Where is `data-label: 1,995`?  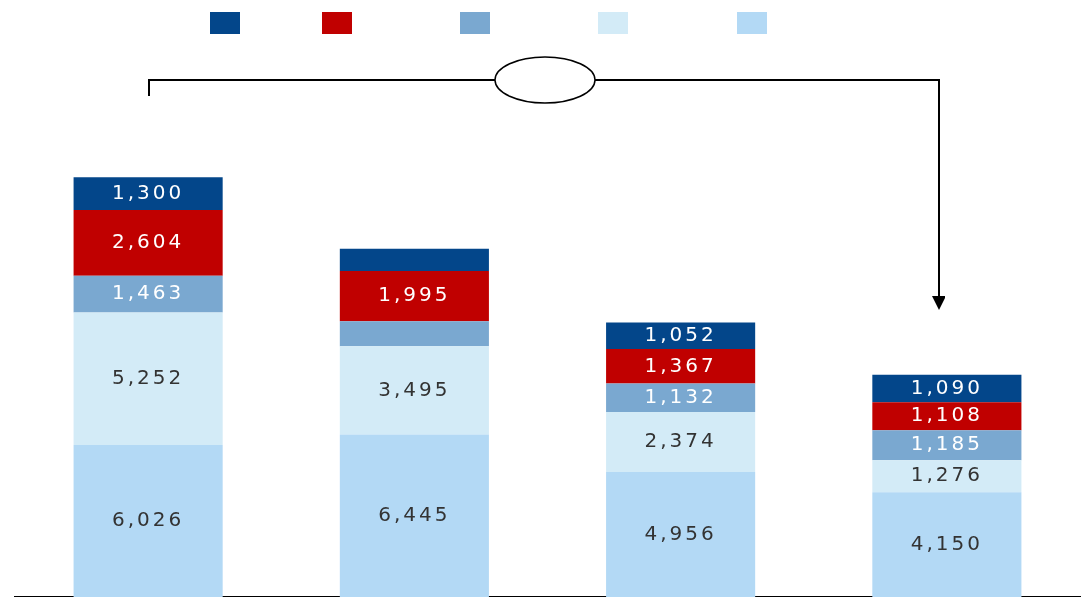 data-label: 1,995 is located at coordinates (414, 294).